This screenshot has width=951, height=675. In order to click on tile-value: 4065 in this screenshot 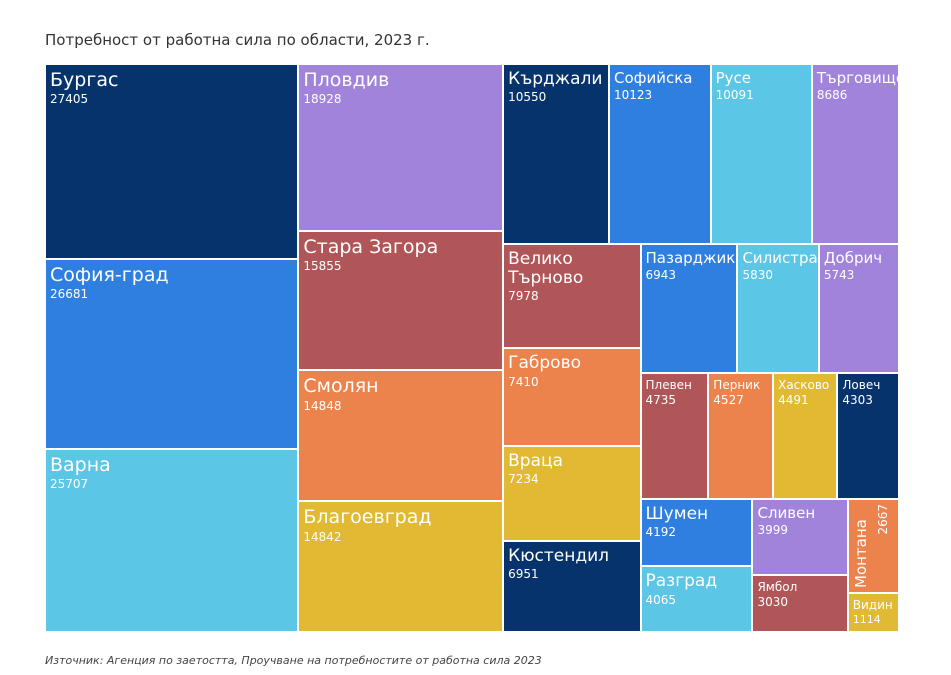, I will do `click(661, 599)`.